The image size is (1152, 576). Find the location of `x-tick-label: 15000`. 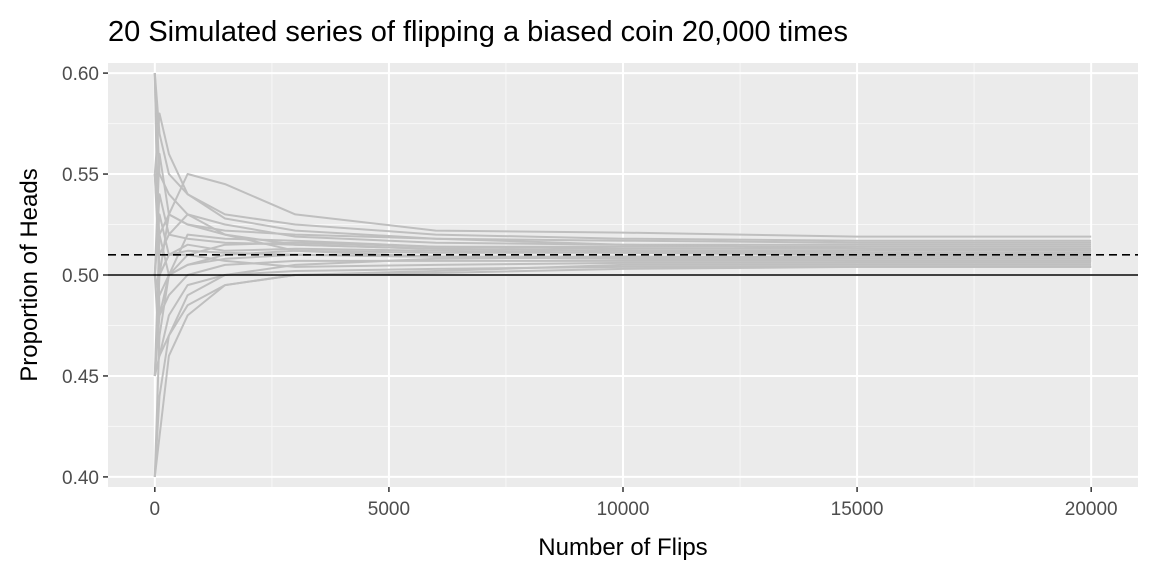

x-tick-label: 15000 is located at coordinates (857, 509).